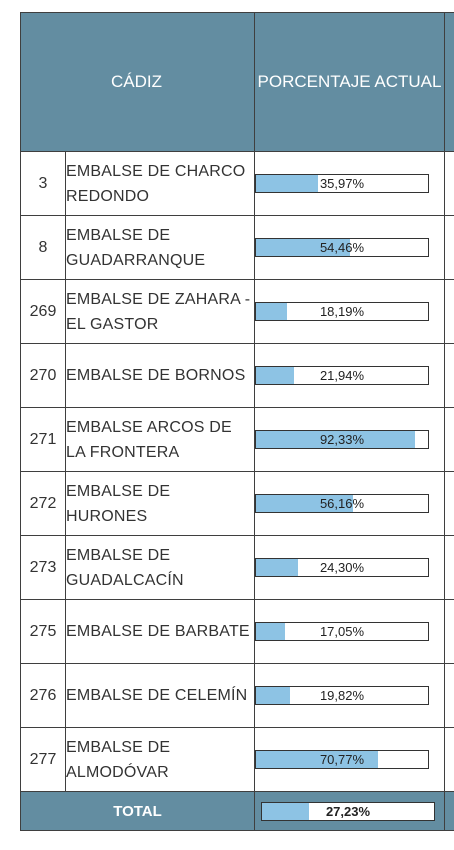 This screenshot has width=454, height=850. What do you see at coordinates (137, 82) in the screenshot?
I see `province-header: CÁDIZ` at bounding box center [137, 82].